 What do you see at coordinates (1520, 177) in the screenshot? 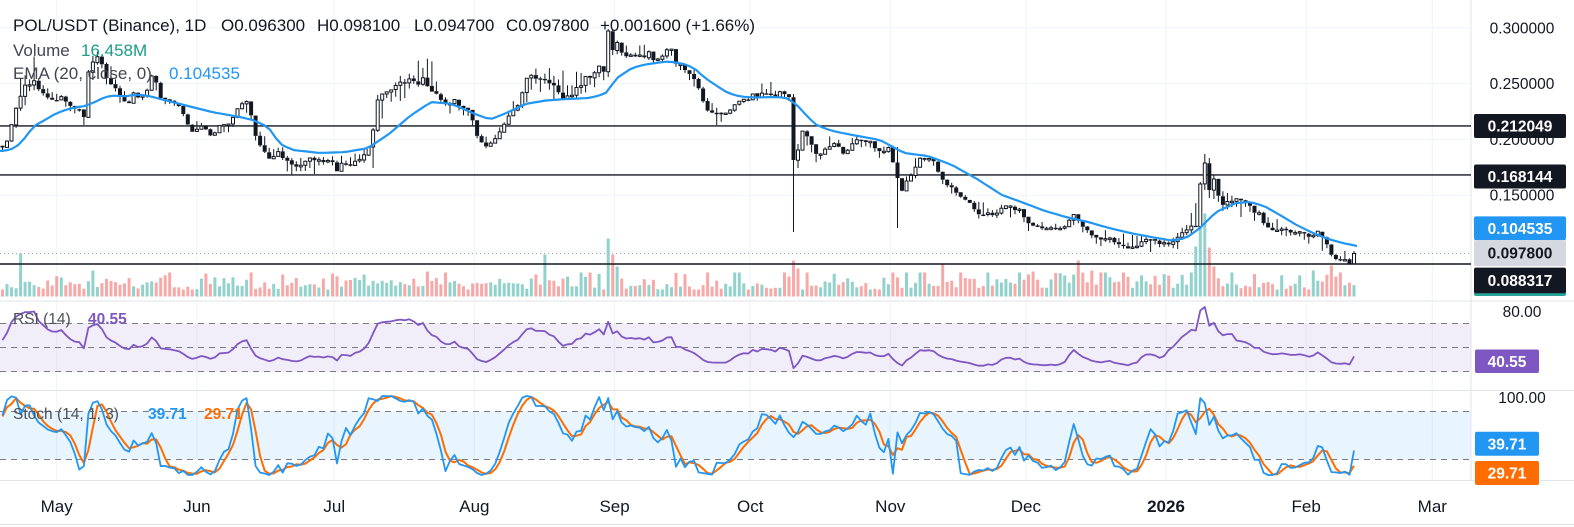
I see `svg-text: 0.168144` at bounding box center [1520, 177].